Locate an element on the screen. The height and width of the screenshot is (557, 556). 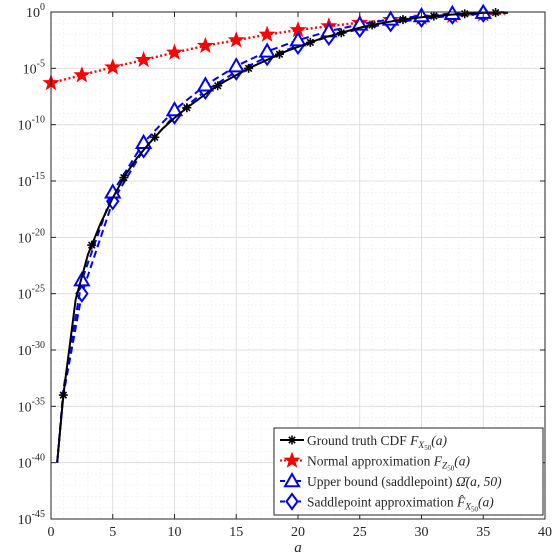
legend-entry: Ground truth CDF FX50(a) is located at coordinates (363, 442).